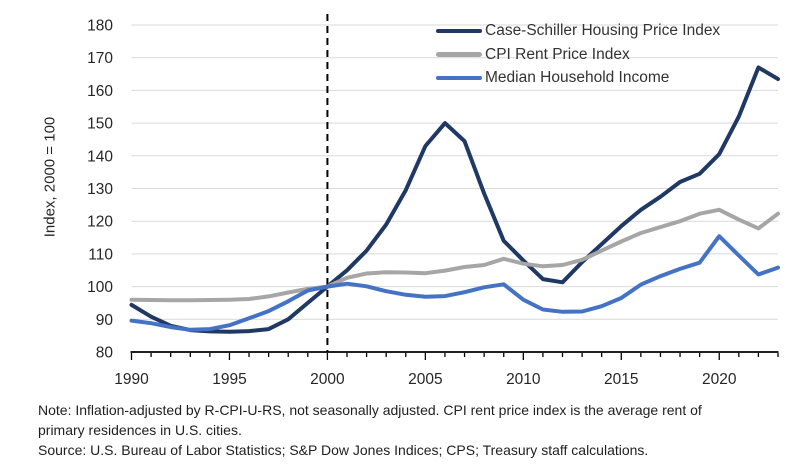  What do you see at coordinates (100, 26) in the screenshot?
I see `y-tick-label: 180` at bounding box center [100, 26].